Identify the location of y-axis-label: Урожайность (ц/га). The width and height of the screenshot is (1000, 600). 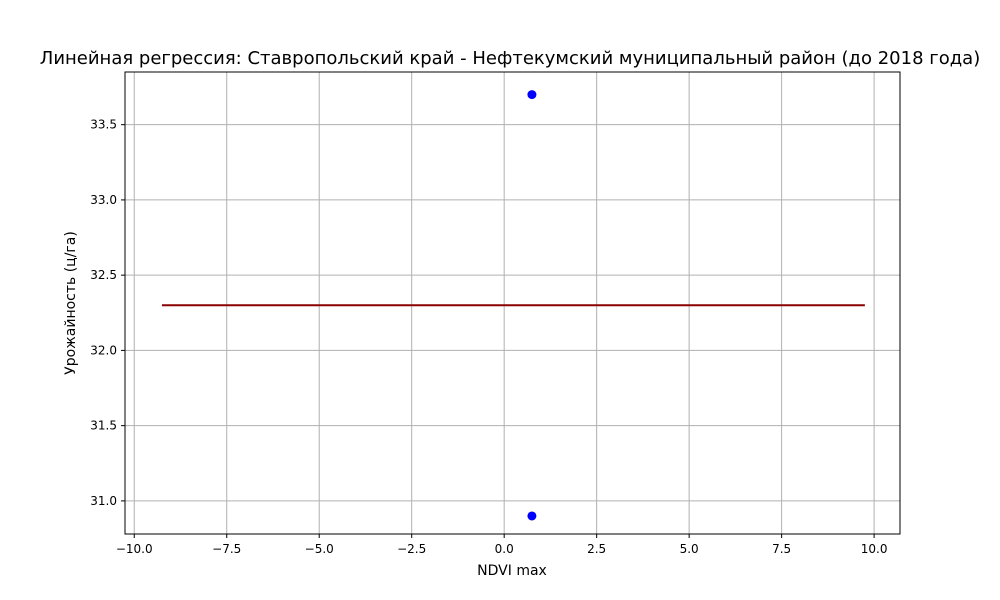
(71, 303).